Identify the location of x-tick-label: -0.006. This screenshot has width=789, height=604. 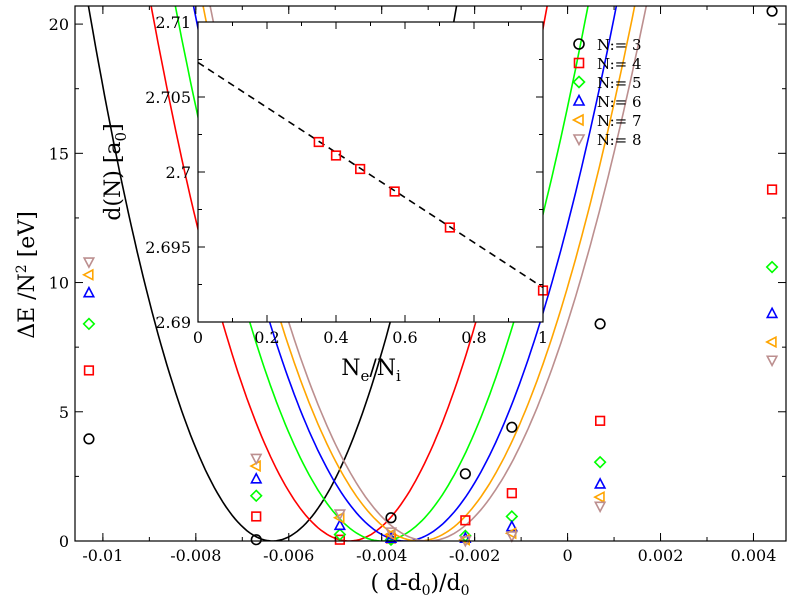
(288, 555).